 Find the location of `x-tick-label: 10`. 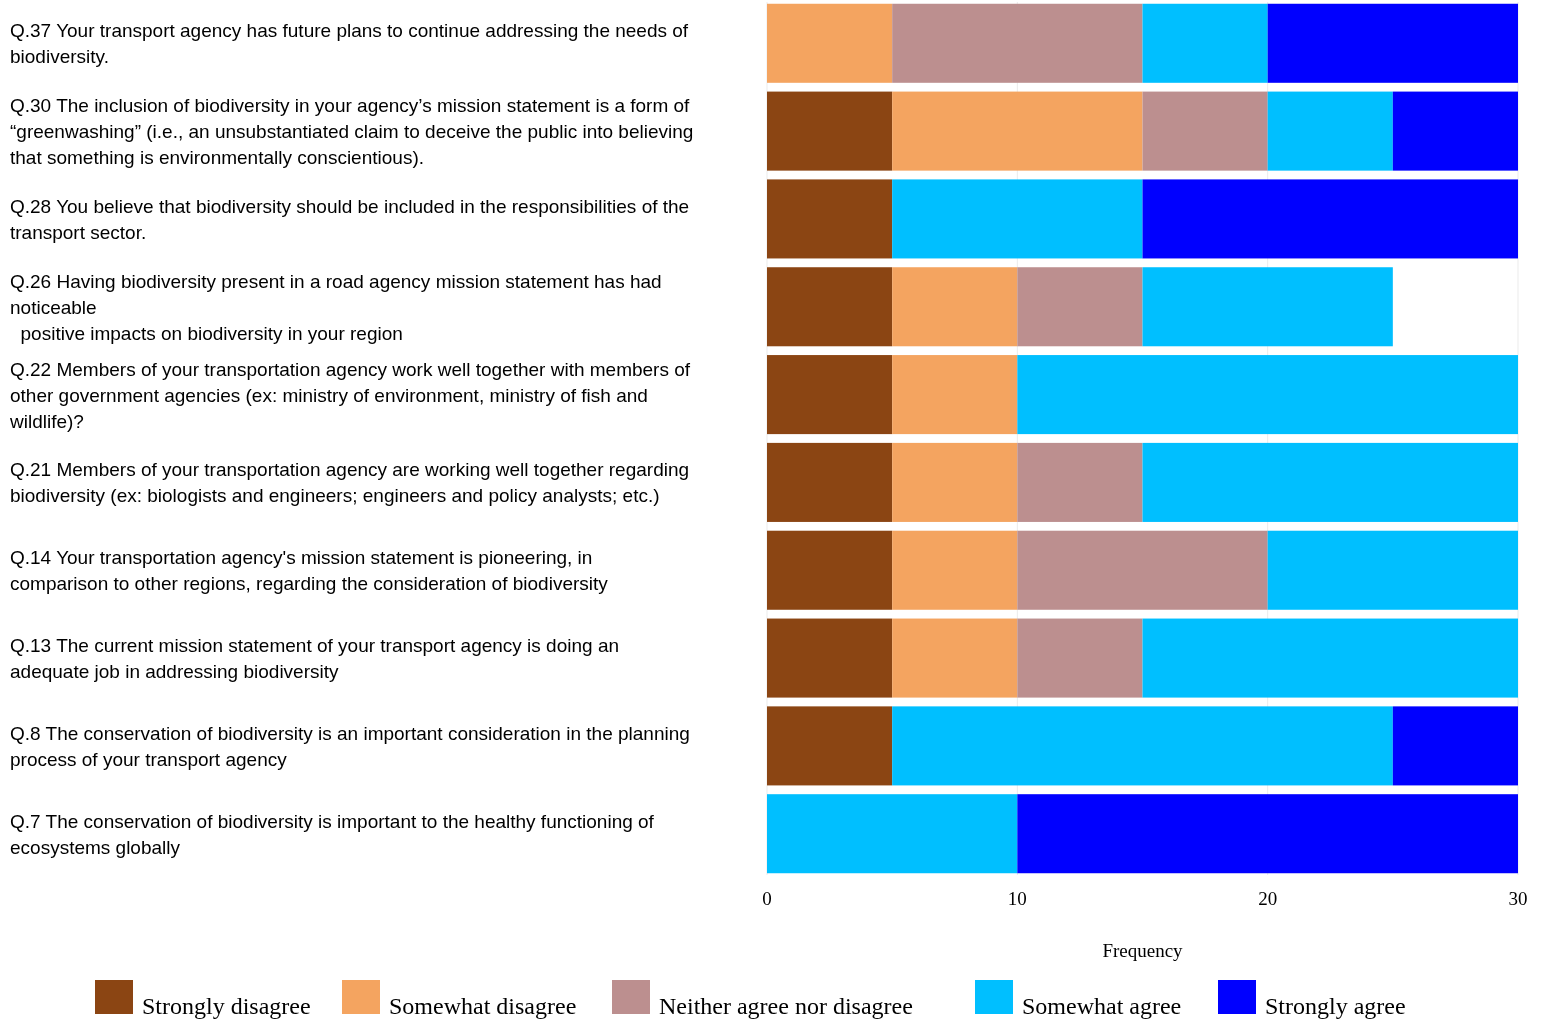

x-tick-label: 10 is located at coordinates (1017, 898).